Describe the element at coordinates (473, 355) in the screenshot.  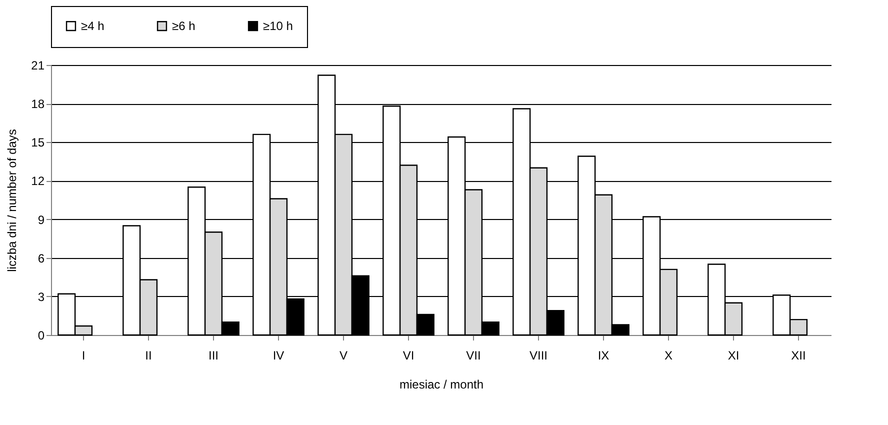
I see `x-tick-label: VII` at that location.